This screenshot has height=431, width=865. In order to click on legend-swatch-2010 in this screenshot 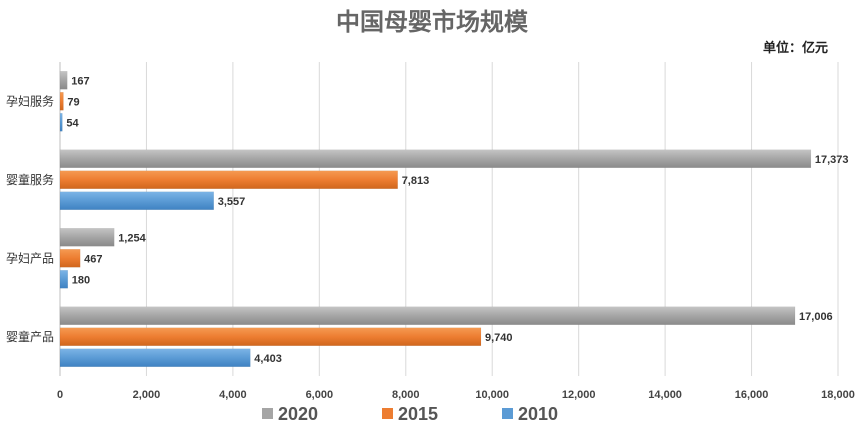, I will do `click(507, 413)`.